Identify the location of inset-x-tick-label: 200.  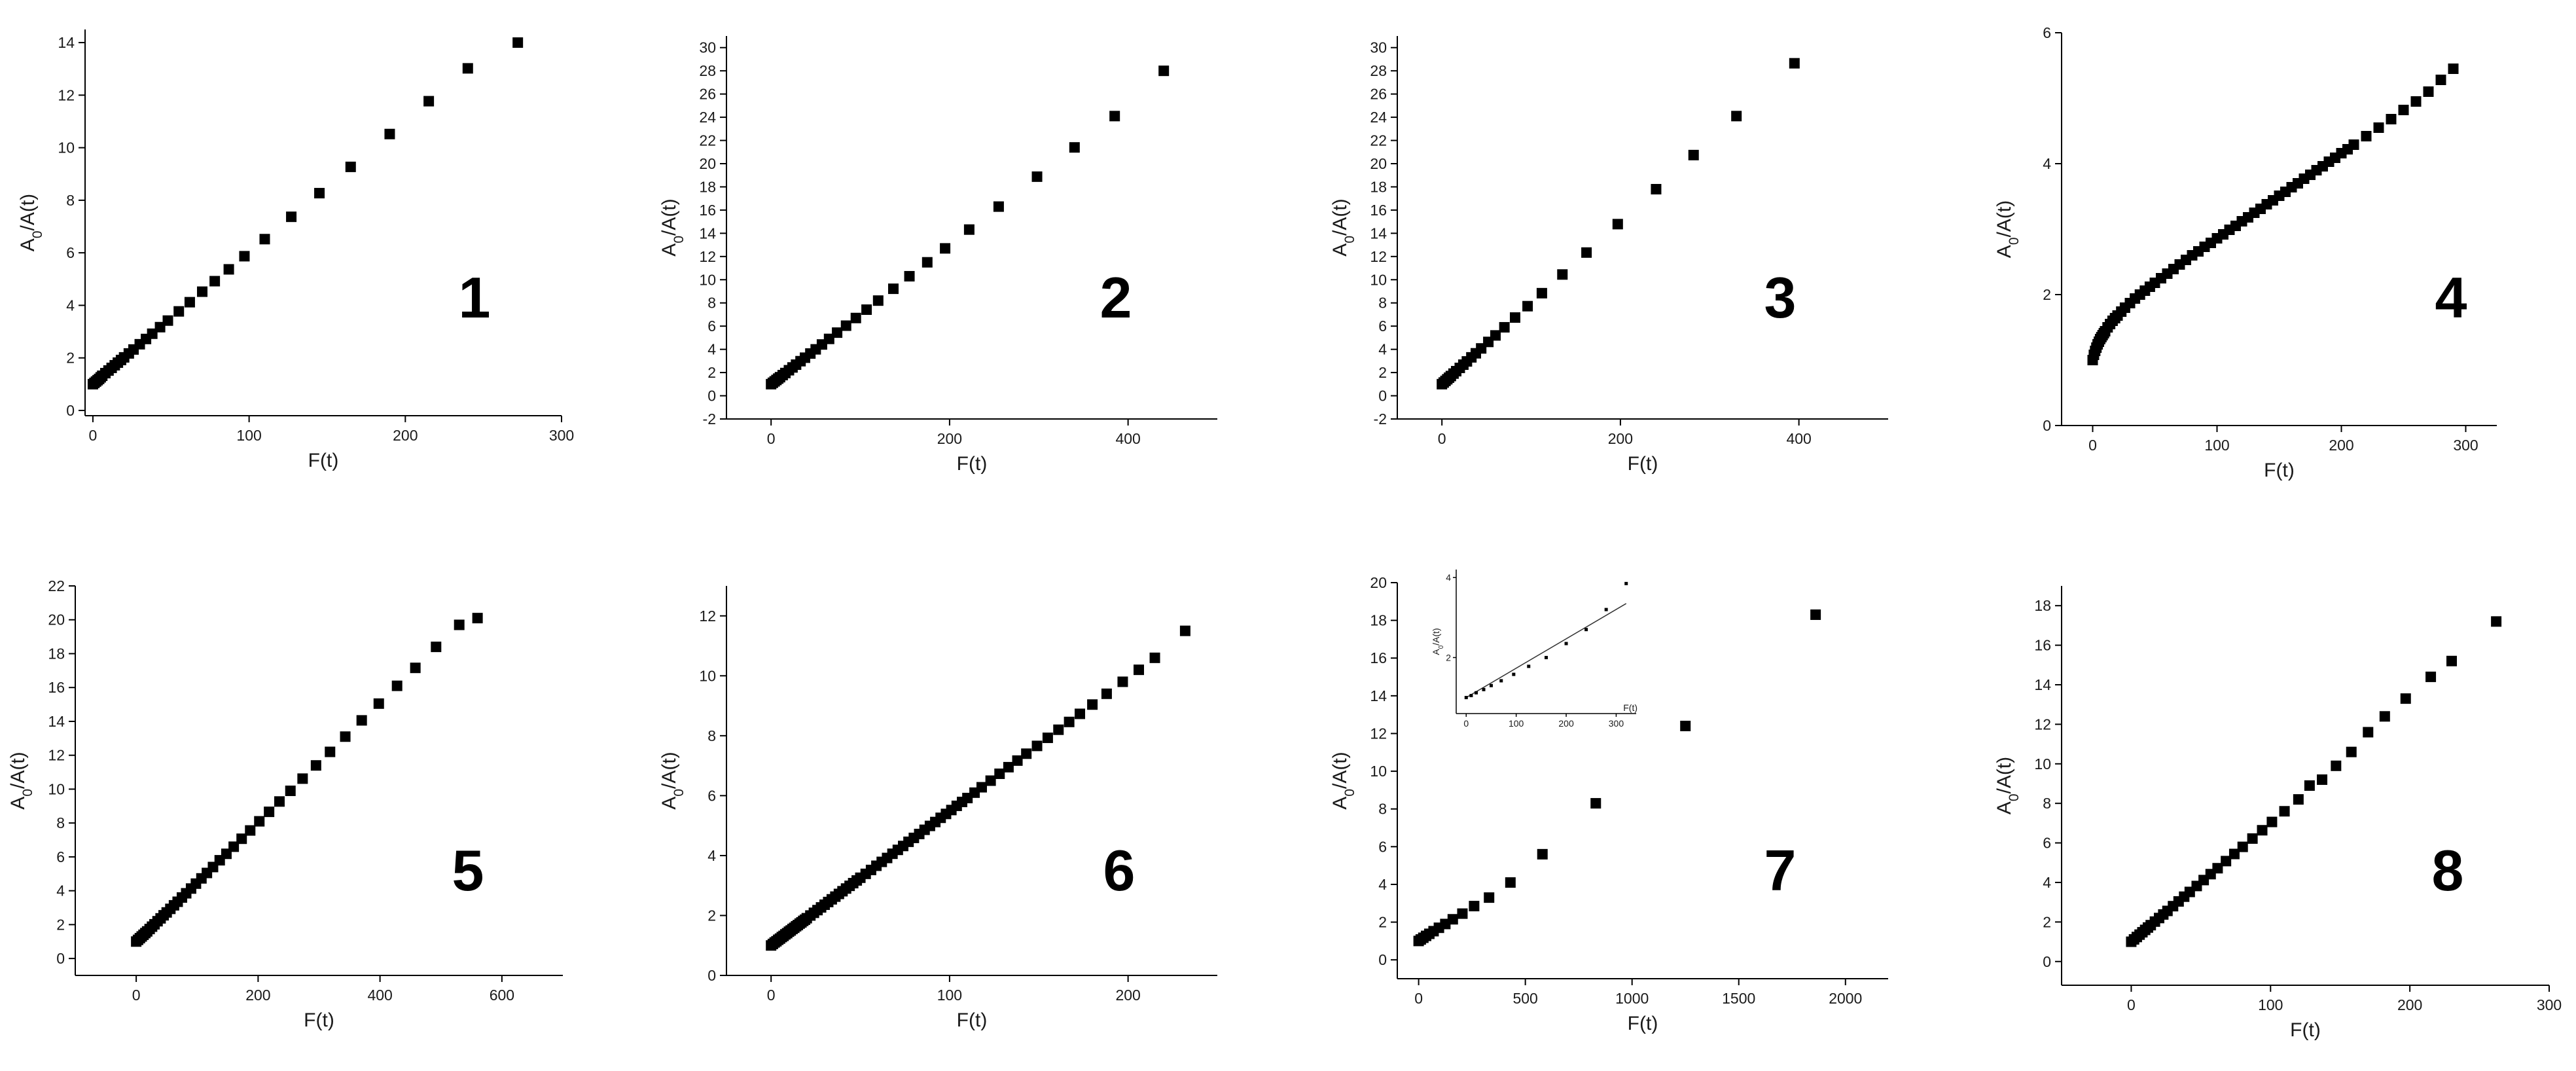
(1566, 723).